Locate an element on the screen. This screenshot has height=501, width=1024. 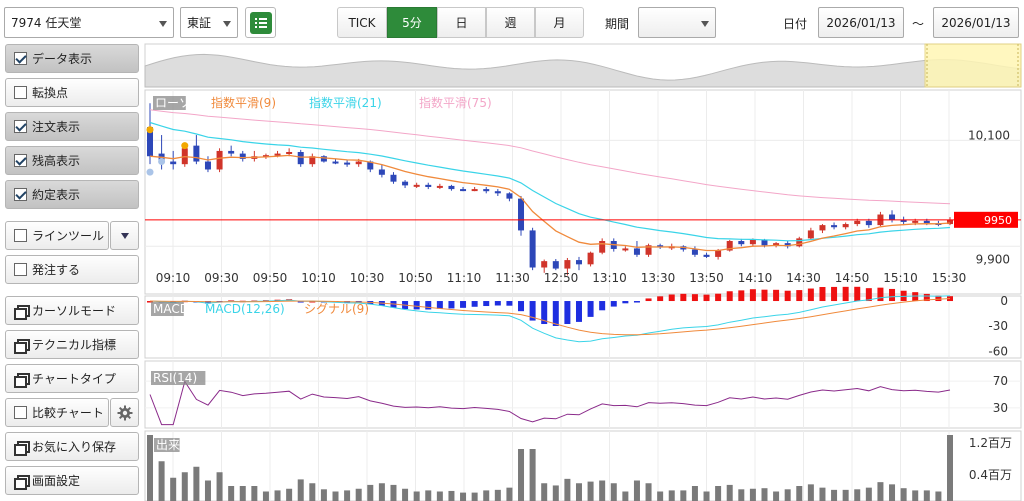
overview-navigator is located at coordinates (583, 65).